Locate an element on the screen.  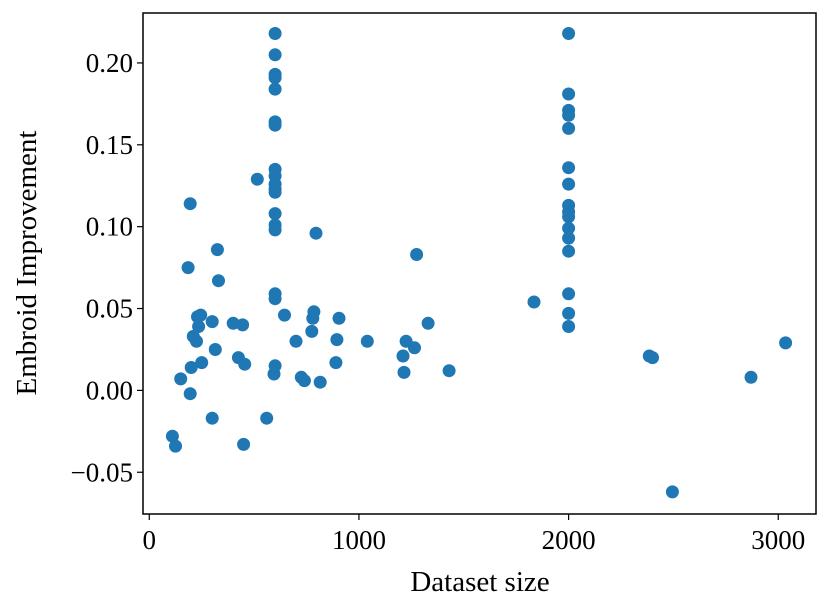
y-tick-label: 0.05 is located at coordinates (109, 309).